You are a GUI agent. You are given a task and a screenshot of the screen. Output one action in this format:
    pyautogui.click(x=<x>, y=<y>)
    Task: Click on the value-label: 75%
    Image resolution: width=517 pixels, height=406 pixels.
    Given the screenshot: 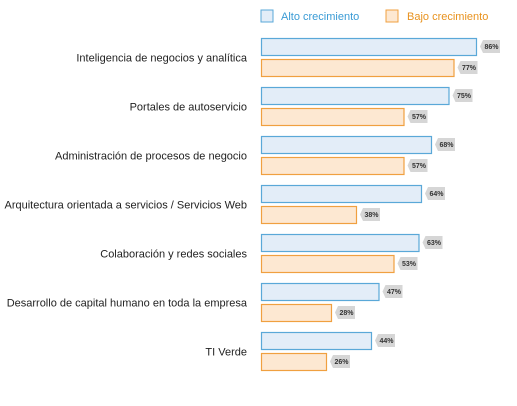 What is the action you would take?
    pyautogui.click(x=464, y=96)
    